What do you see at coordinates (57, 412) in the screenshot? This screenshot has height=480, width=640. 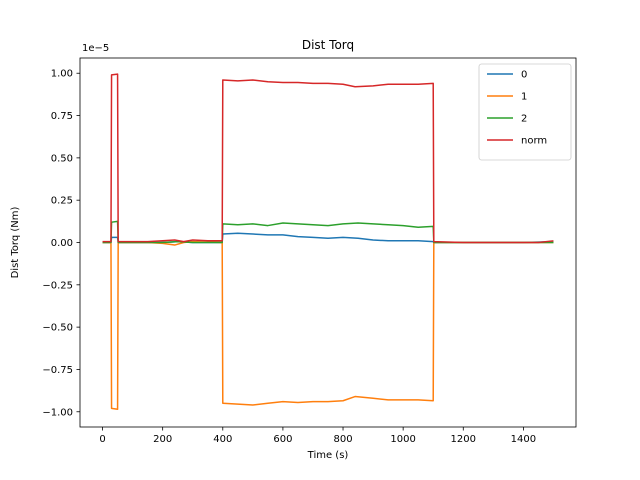 I see `y-tick-label: −1.00` at bounding box center [57, 412].